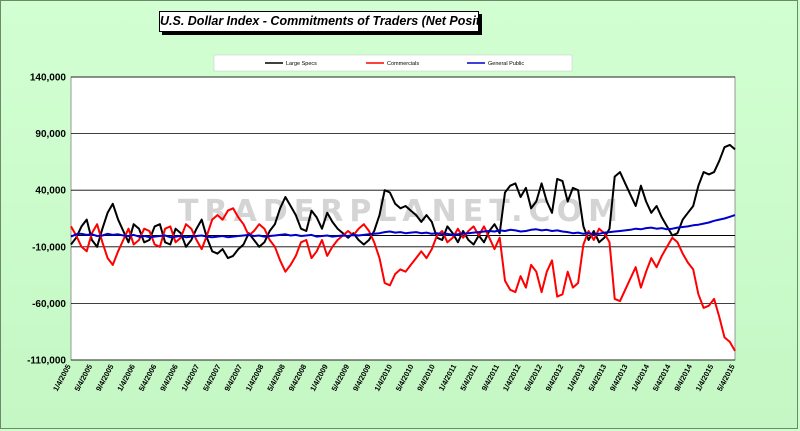 The width and height of the screenshot is (800, 431). I want to click on x-tick-label: 5/4/2013, so click(598, 378).